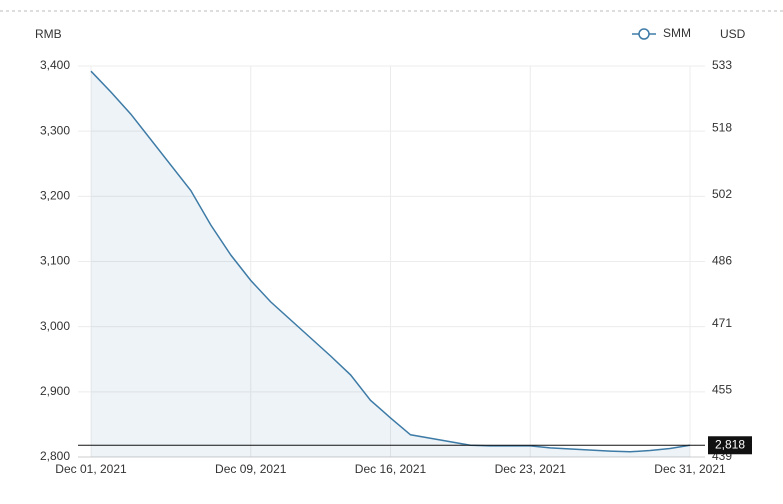  What do you see at coordinates (55, 391) in the screenshot?
I see `y-tick-label: 2,900` at bounding box center [55, 391].